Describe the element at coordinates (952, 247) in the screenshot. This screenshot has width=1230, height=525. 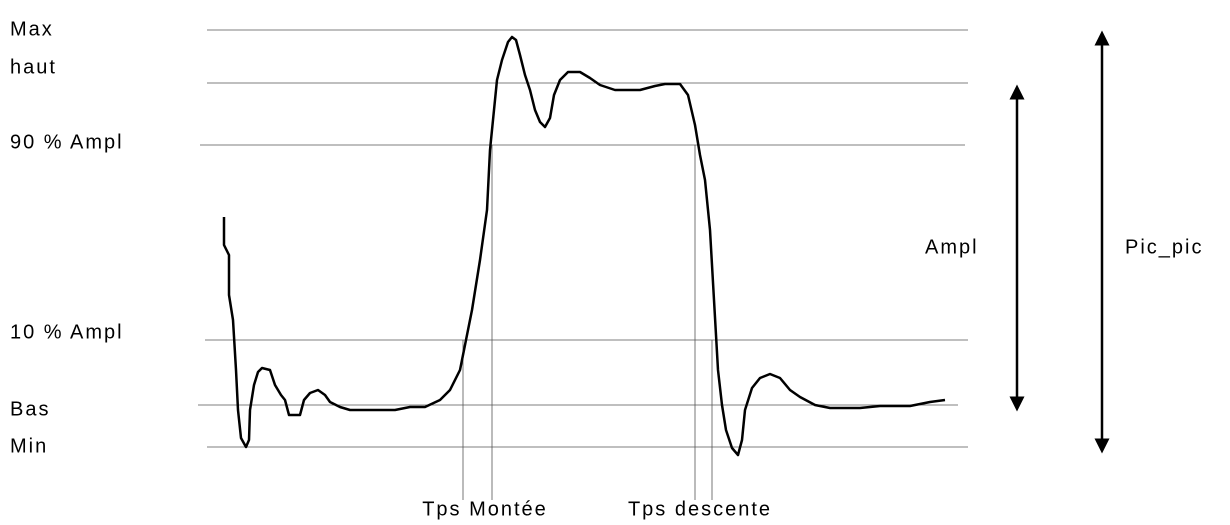
I see `measure-label: Ampl` at that location.